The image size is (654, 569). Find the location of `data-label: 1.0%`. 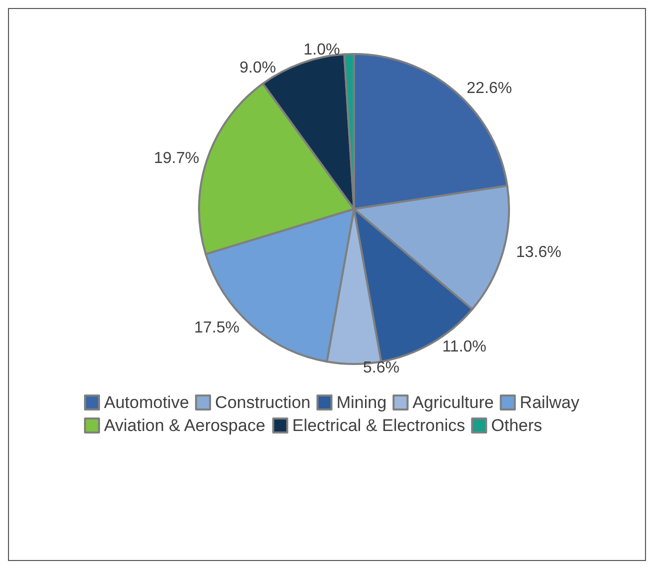

data-label: 1.0% is located at coordinates (322, 50).